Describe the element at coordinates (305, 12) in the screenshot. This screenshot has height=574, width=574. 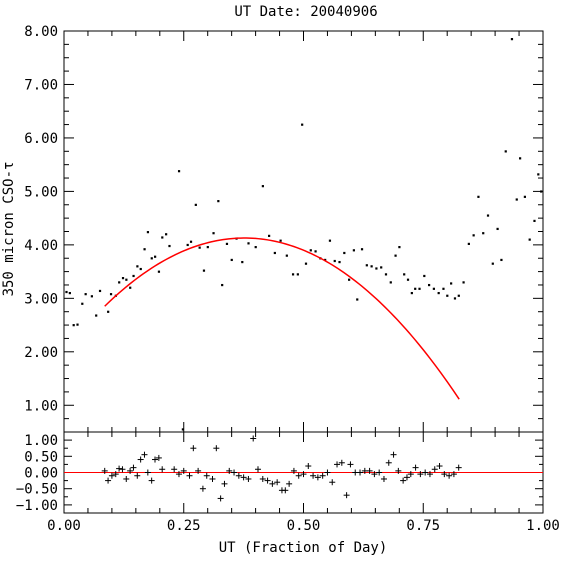
I see `chart-title: UT Date: 20040906` at that location.